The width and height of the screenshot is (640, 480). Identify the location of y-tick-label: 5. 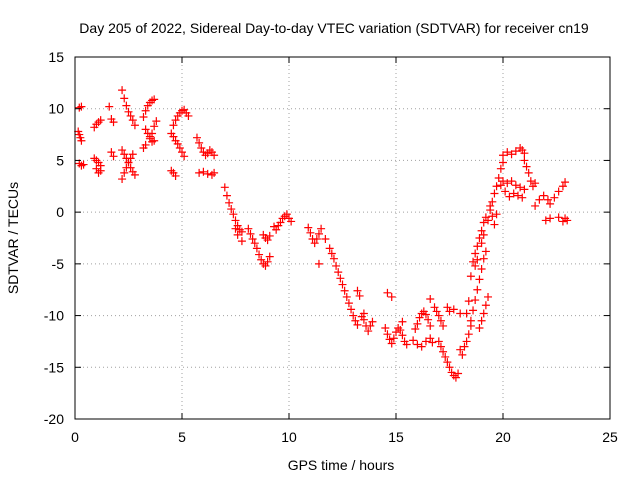
(60, 160).